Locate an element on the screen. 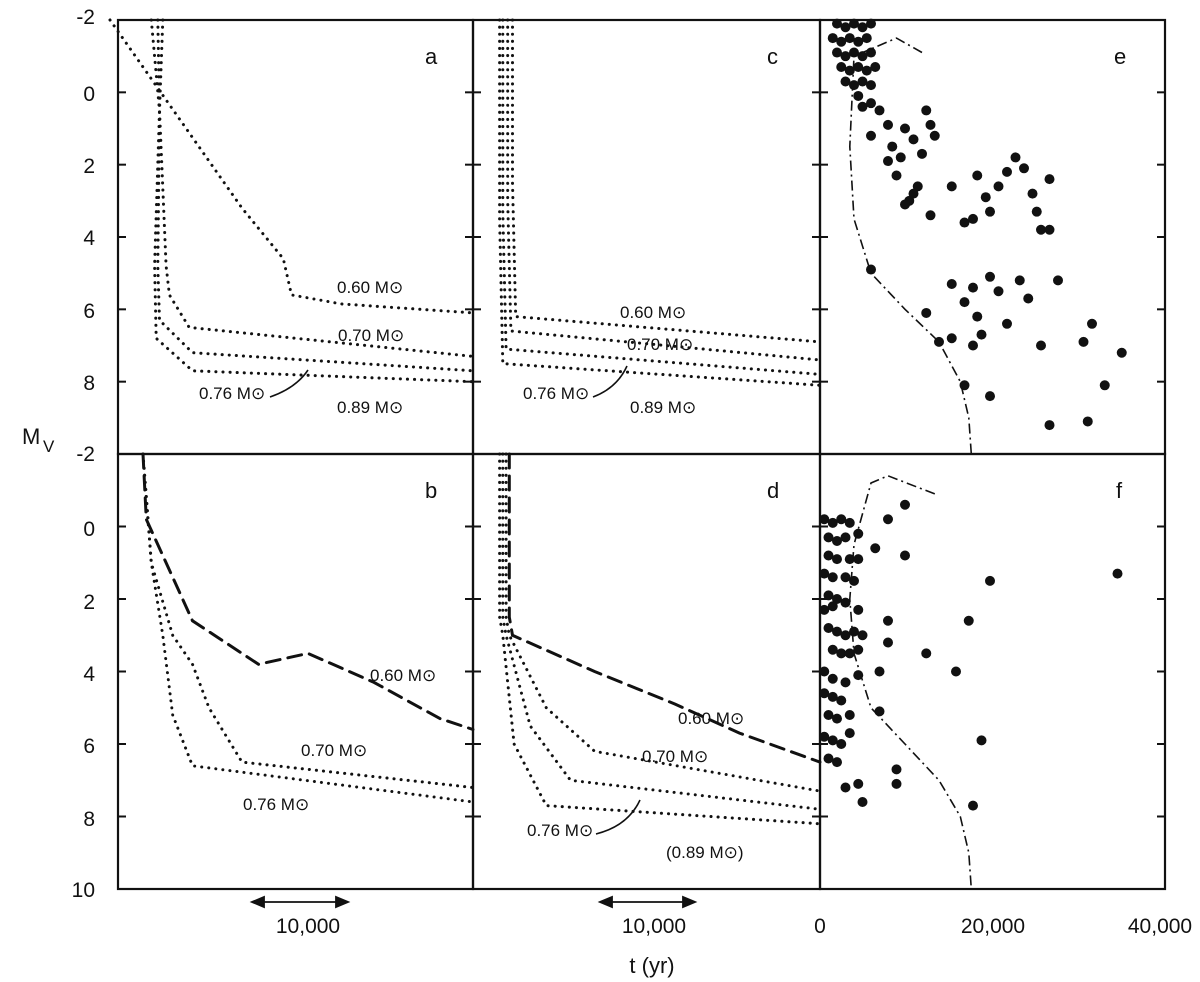  panel-d-frame is located at coordinates (646, 671).